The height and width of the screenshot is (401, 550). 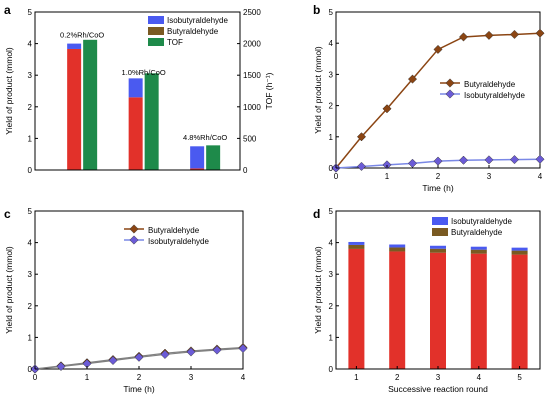 I want to click on legend-d-1-swatch, so click(x=440, y=232).